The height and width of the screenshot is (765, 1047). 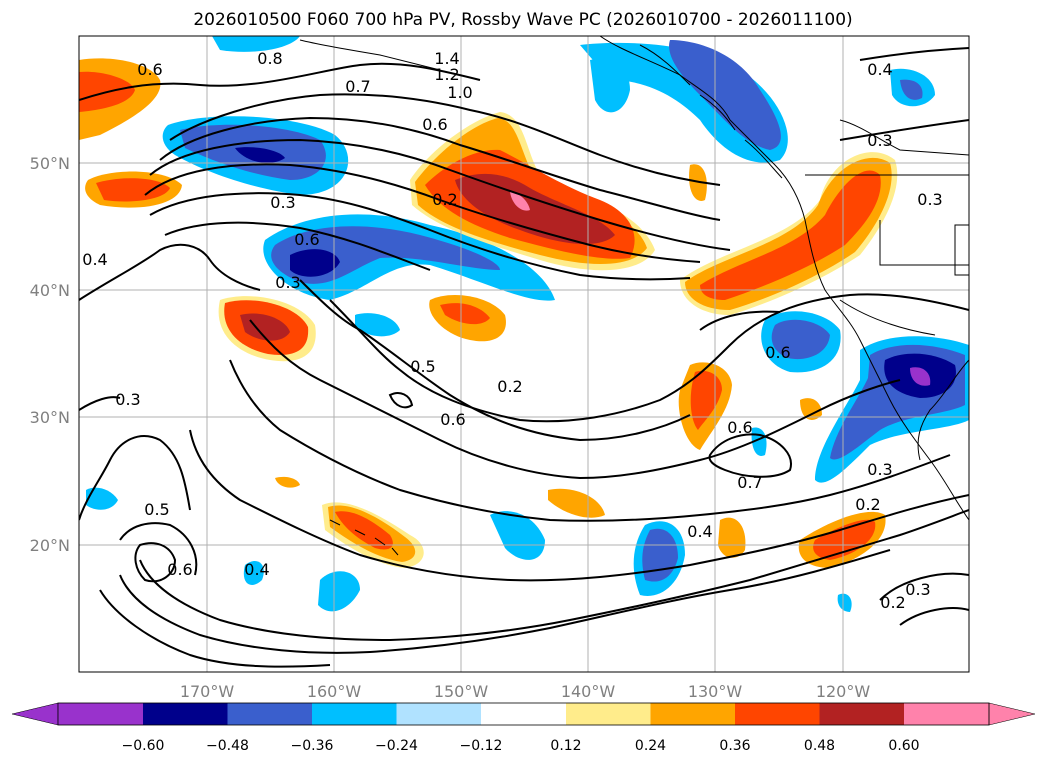 I want to click on lon-label: 120°W, so click(x=843, y=691).